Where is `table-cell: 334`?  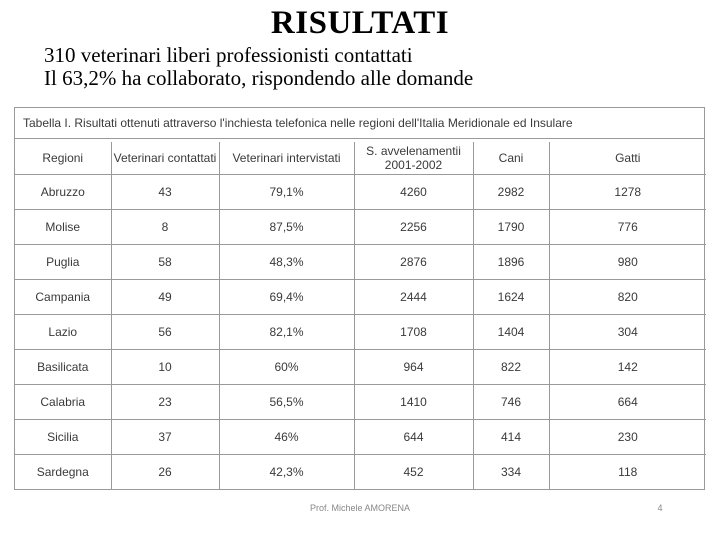
table-cell: 334 is located at coordinates (511, 471).